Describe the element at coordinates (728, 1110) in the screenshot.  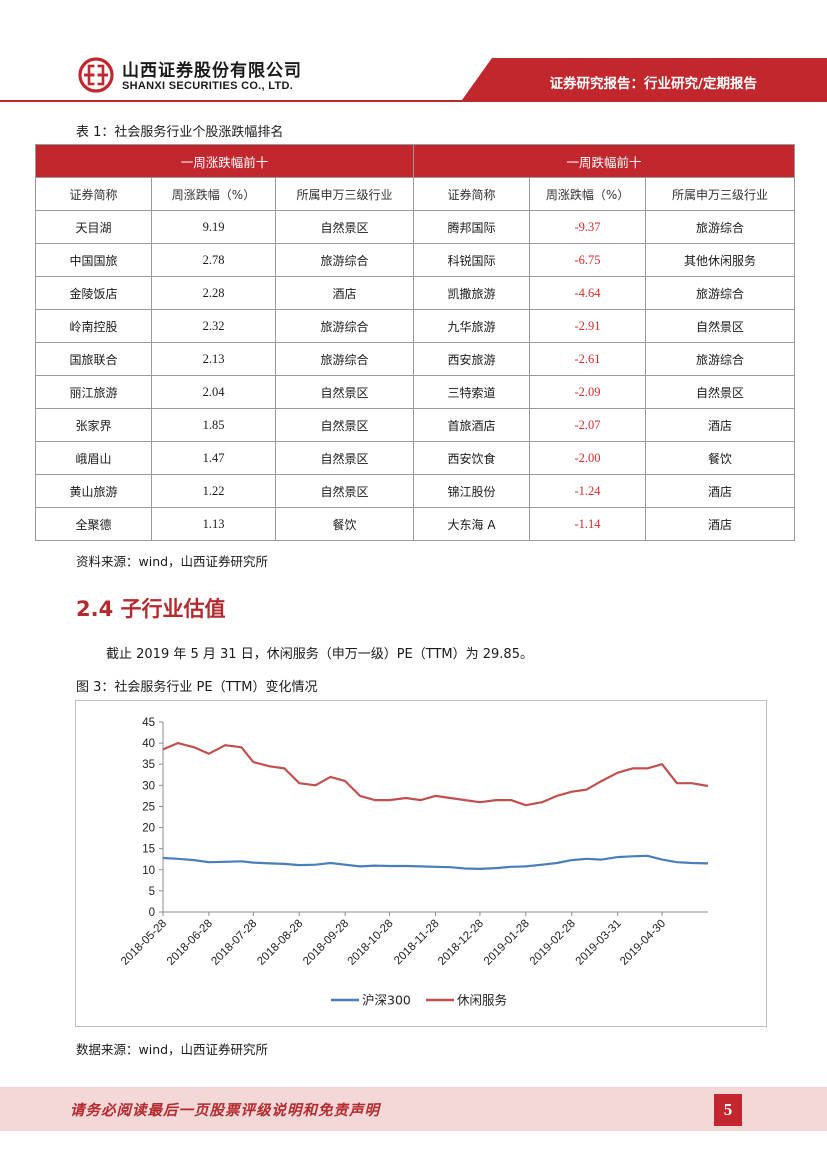
I see `page-number: 5` at that location.